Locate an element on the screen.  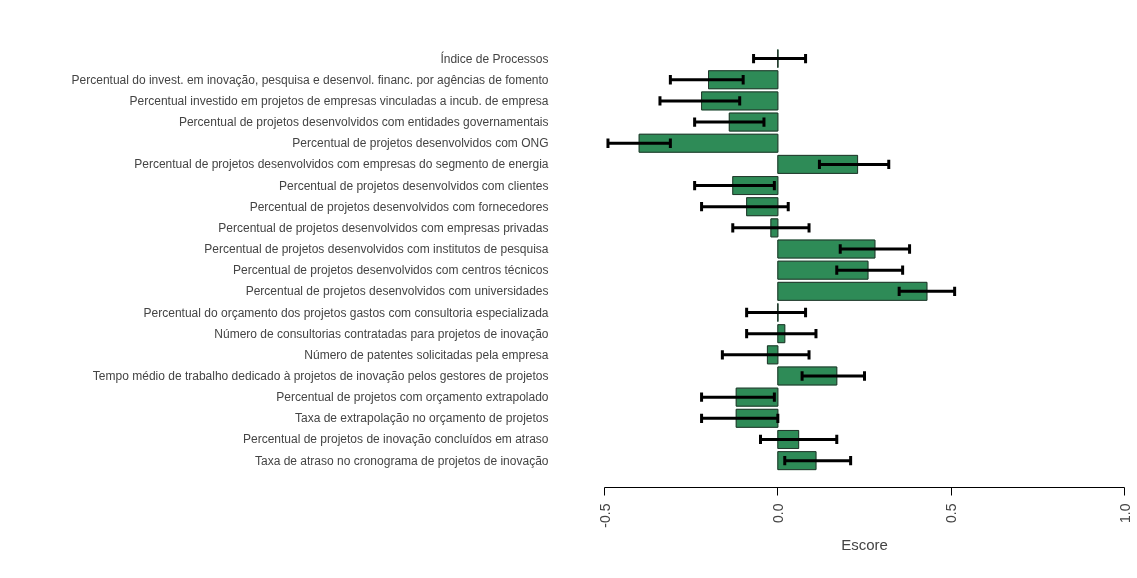
y-tick-label: Percentual do invest. em inovação, pesquisa e desenvol. financ. por agências de fomento is located at coordinates (310, 79).